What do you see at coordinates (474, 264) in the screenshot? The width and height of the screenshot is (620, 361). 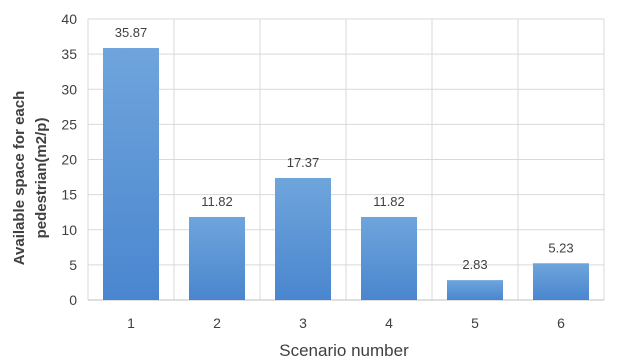 I see `data-label-5: 2.83` at bounding box center [474, 264].